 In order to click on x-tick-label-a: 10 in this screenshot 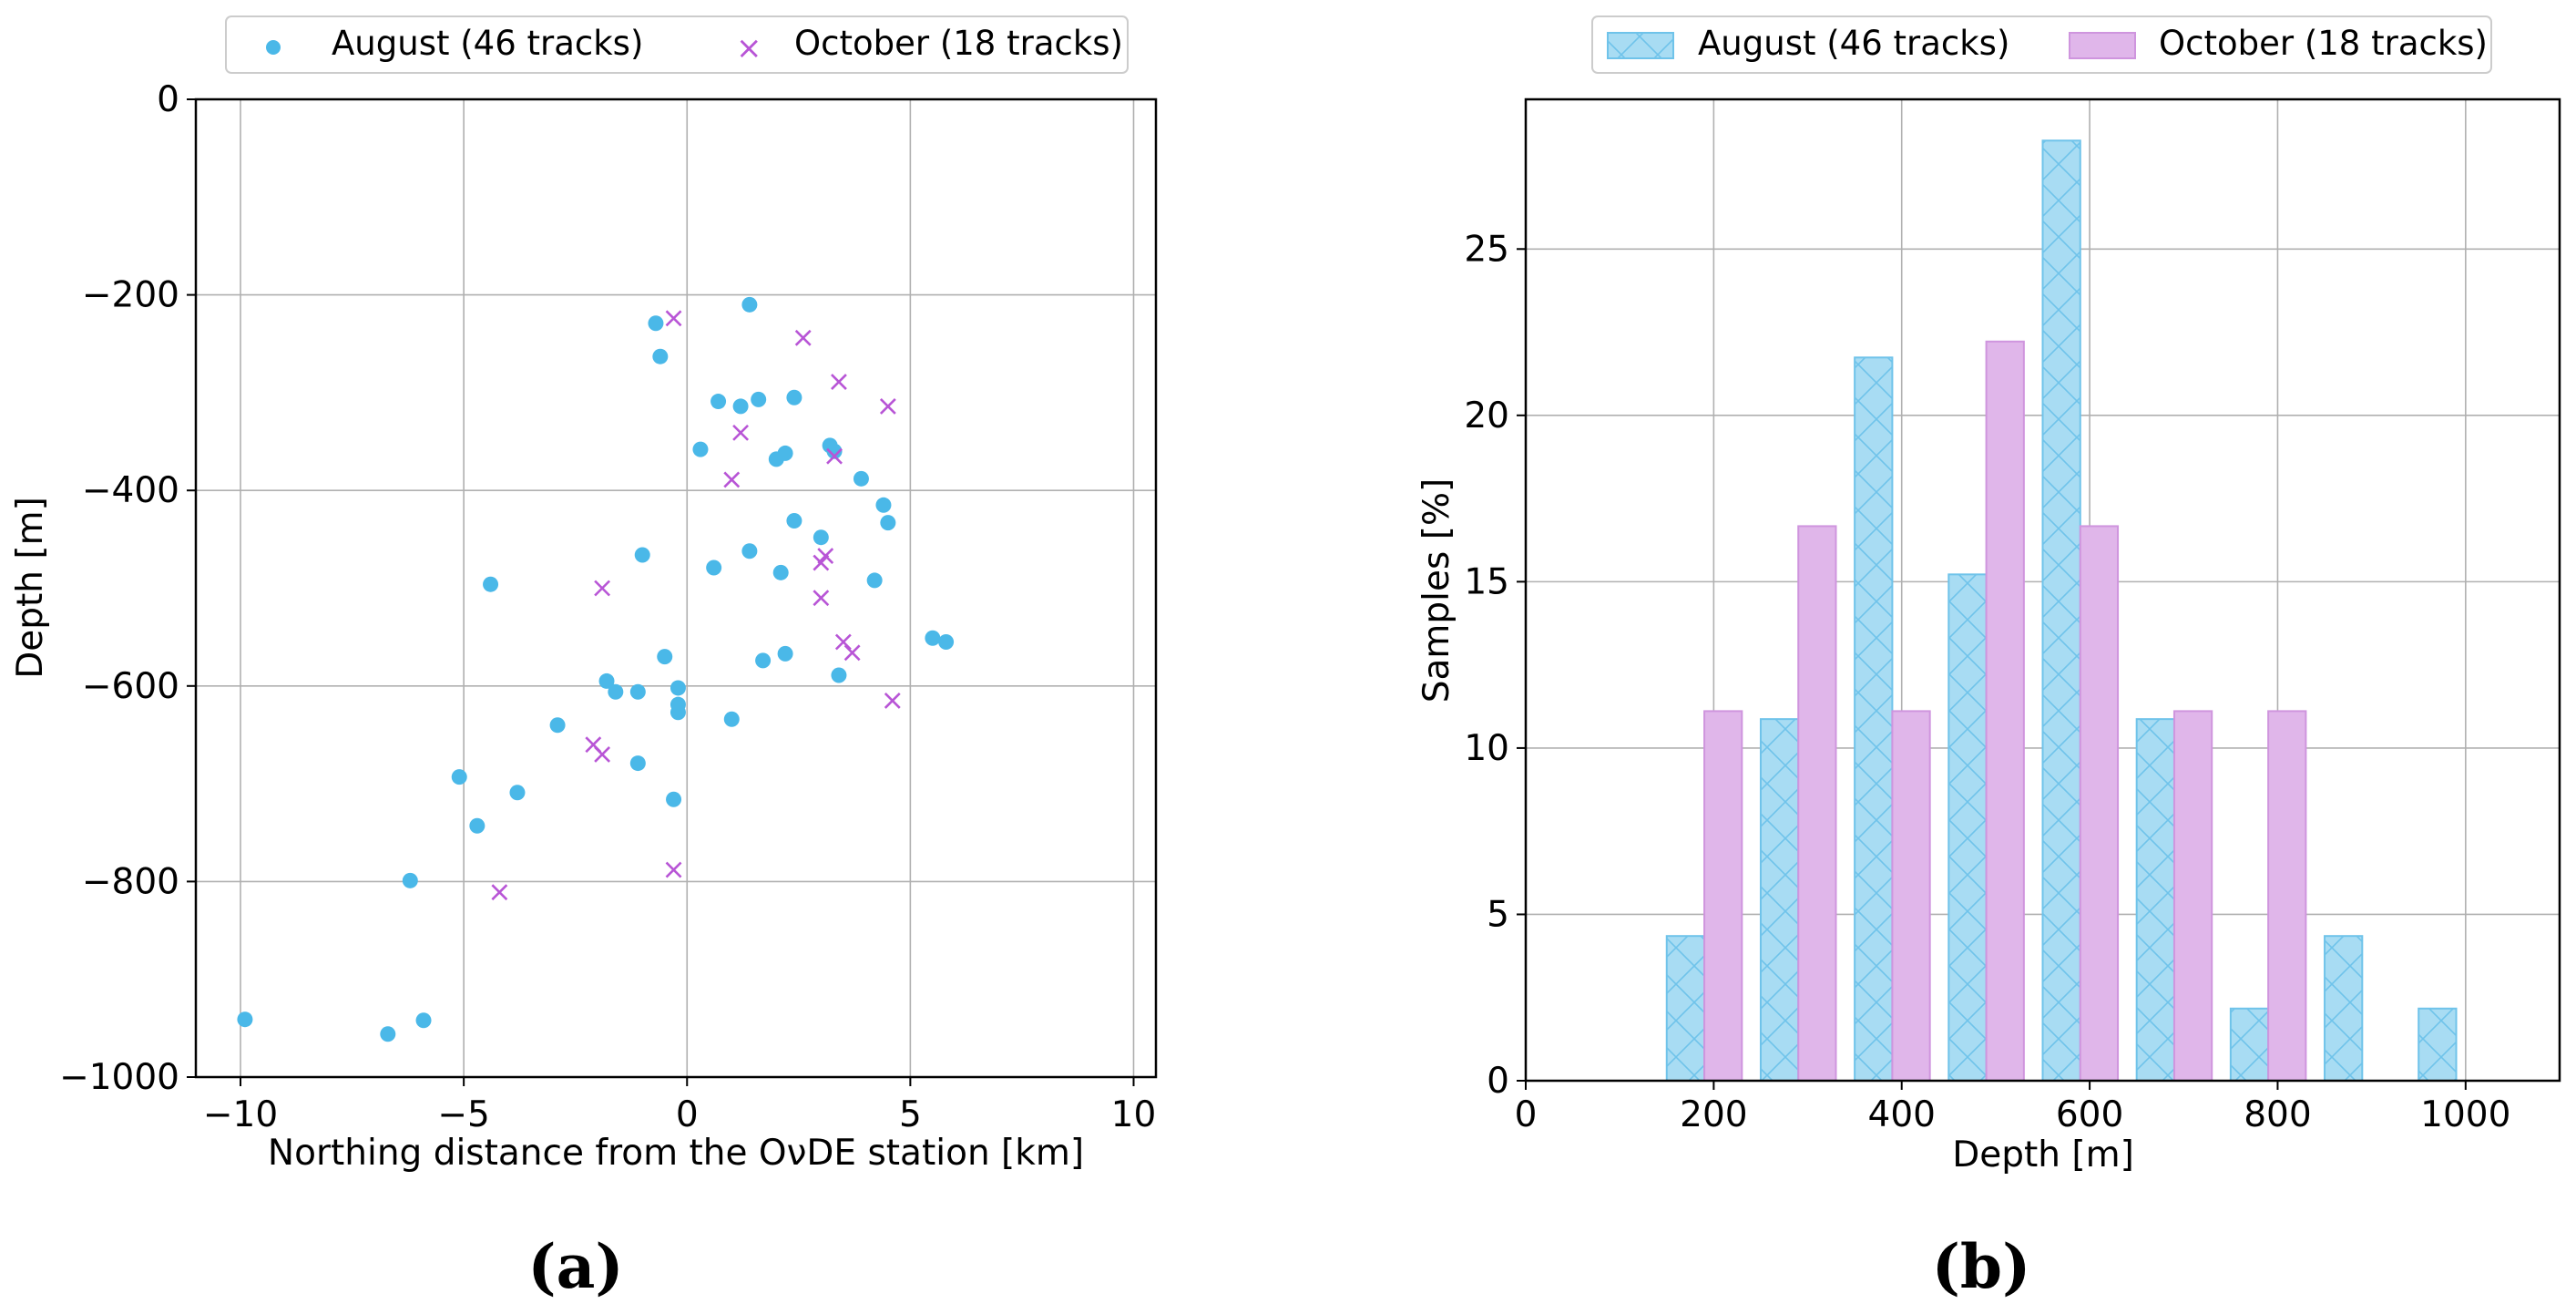, I will do `click(1134, 1114)`.